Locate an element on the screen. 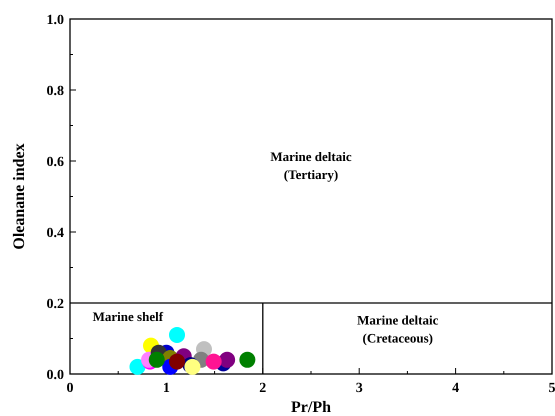 Image resolution: width=555 pixels, height=416 pixels. y-tick-label: 0.2 is located at coordinates (55, 304).